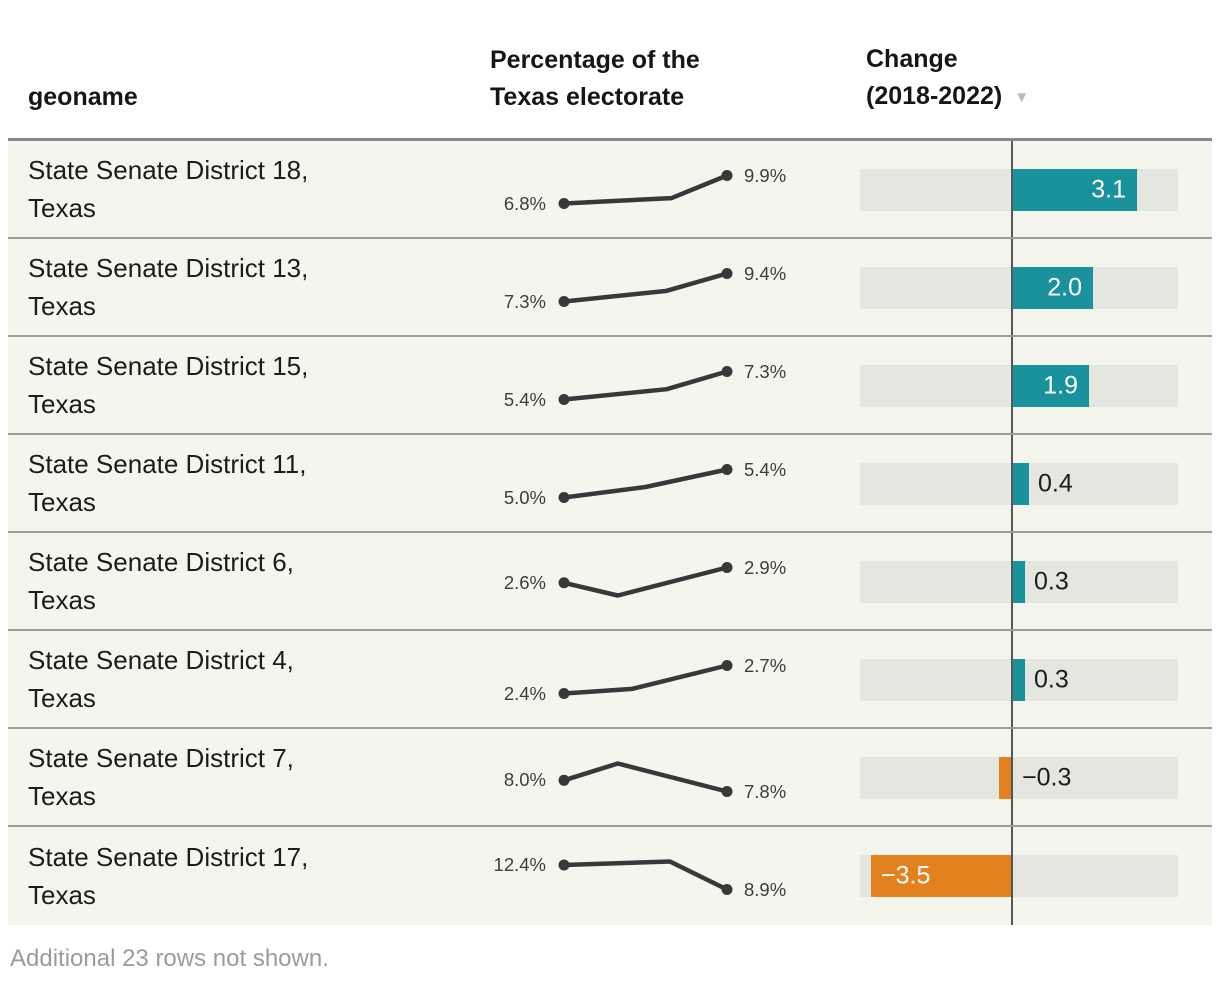  What do you see at coordinates (524, 780) in the screenshot?
I see `sparkline-start-label: 8.0%` at bounding box center [524, 780].